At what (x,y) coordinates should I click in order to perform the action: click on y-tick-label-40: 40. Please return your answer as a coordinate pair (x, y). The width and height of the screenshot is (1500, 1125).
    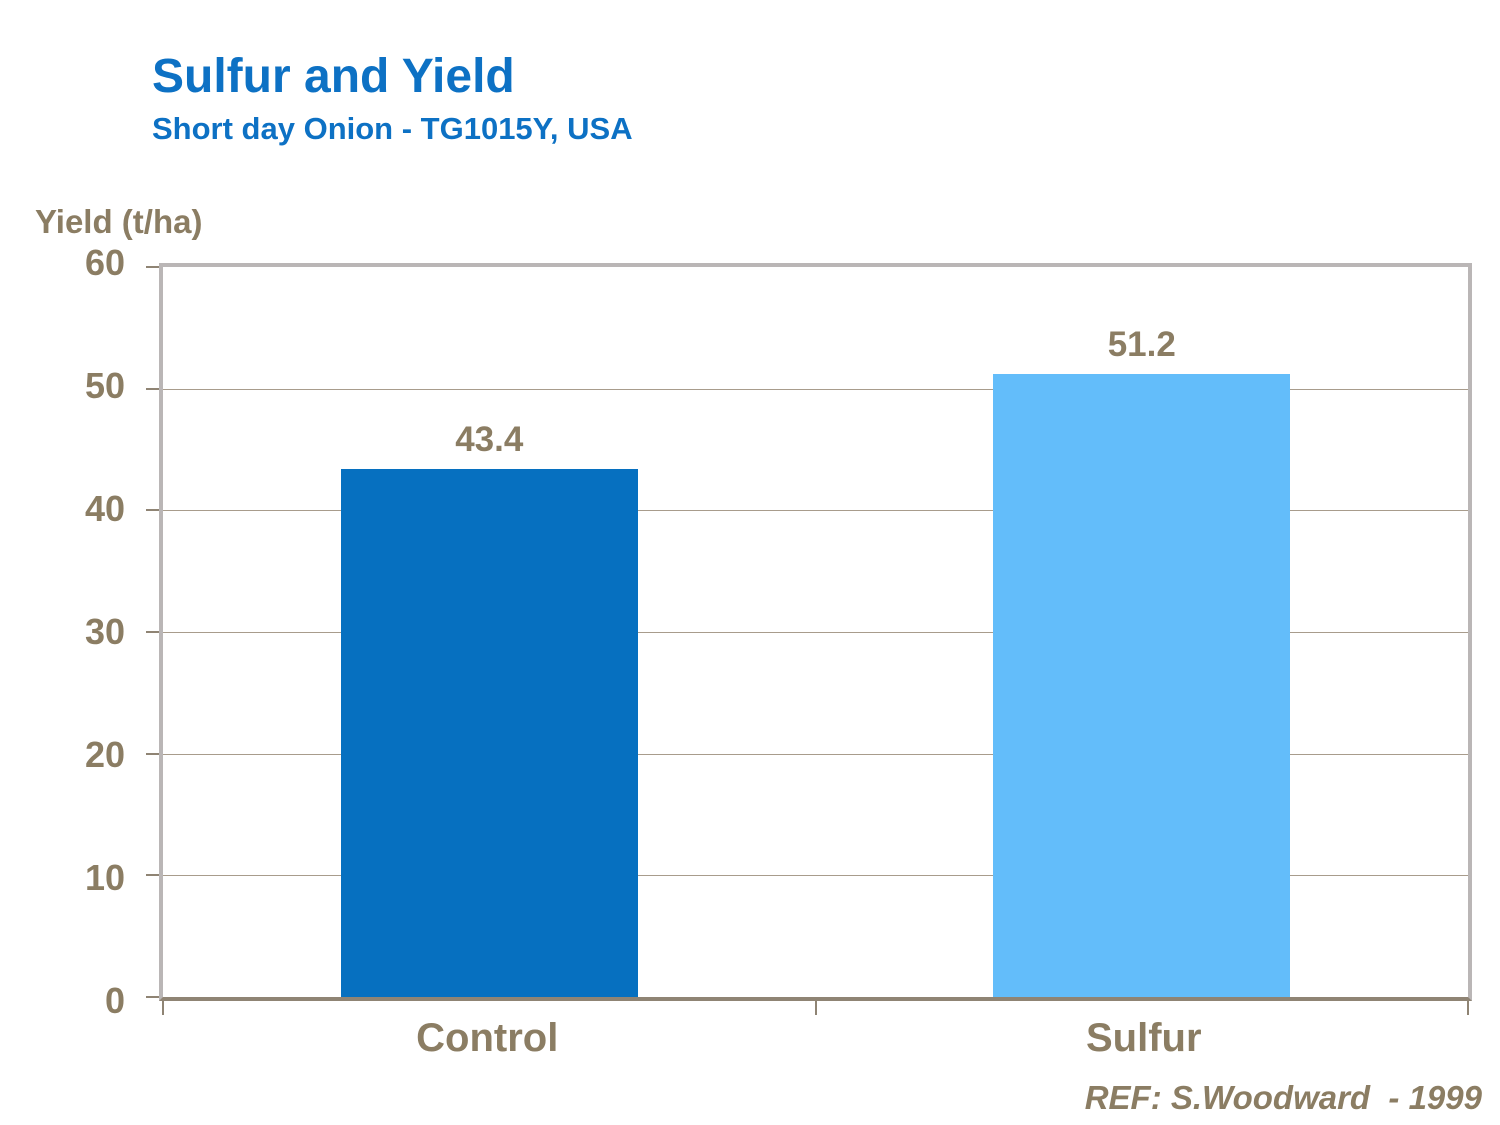
    Looking at the image, I should click on (104, 508).